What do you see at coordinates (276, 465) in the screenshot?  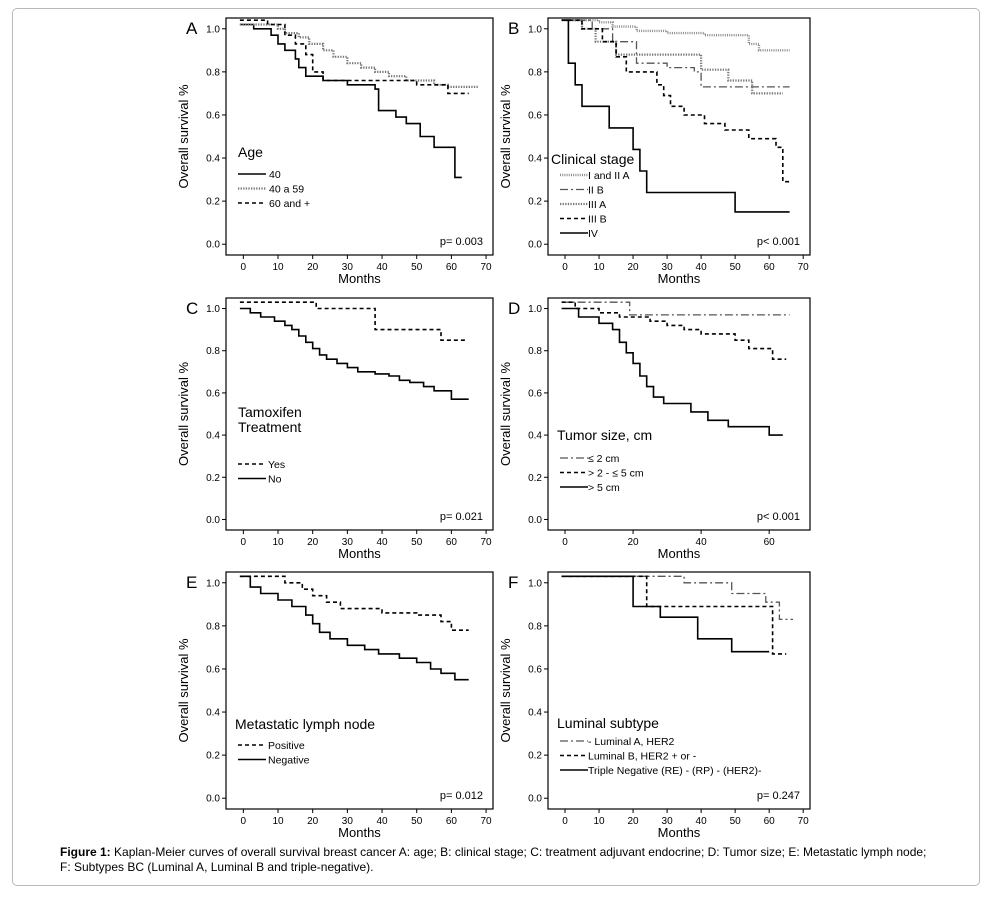 I see `legend-entry: Yes` at bounding box center [276, 465].